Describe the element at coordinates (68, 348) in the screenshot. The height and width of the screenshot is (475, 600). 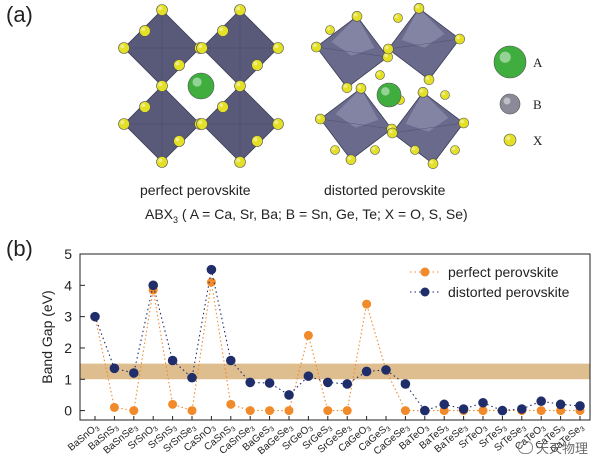
I see `y-tick-label: 2` at that location.